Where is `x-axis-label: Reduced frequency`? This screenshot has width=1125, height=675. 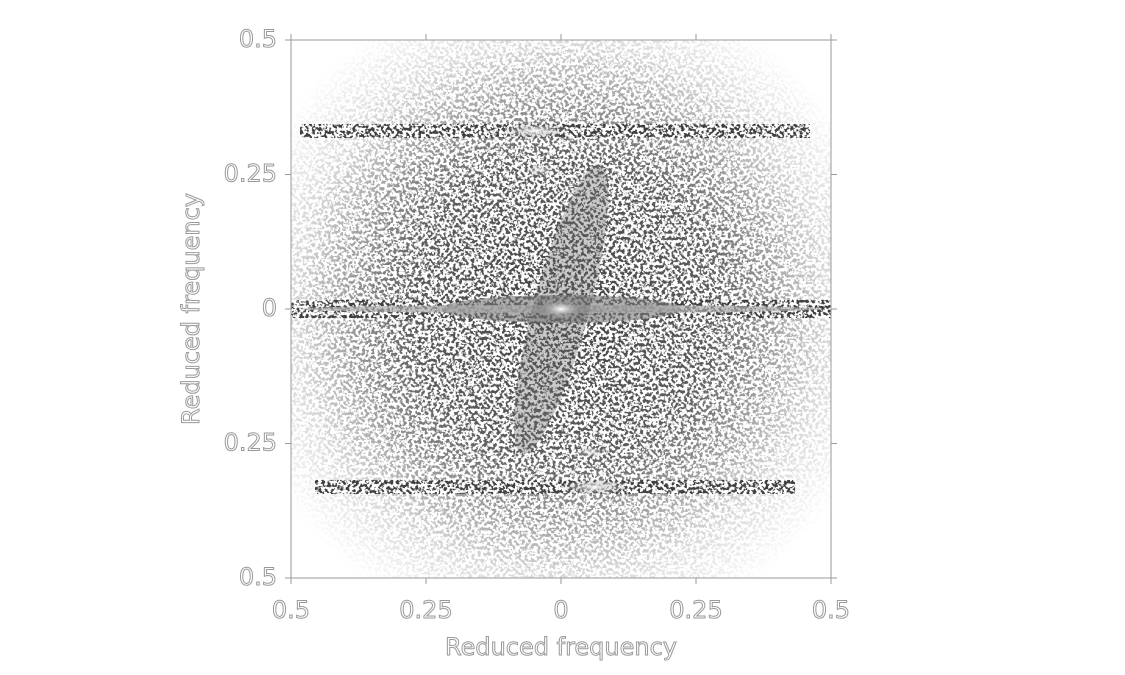 x-axis-label: Reduced frequency is located at coordinates (561, 647).